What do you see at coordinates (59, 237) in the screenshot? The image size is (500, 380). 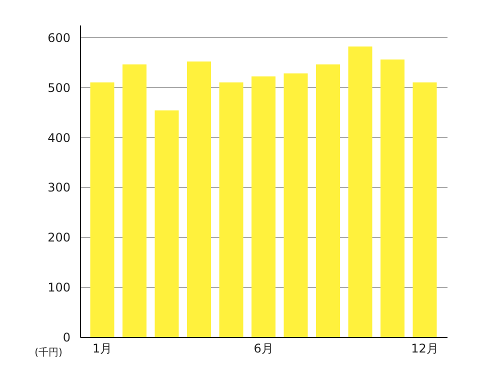 I see `y-tick-label: 200` at bounding box center [59, 237].